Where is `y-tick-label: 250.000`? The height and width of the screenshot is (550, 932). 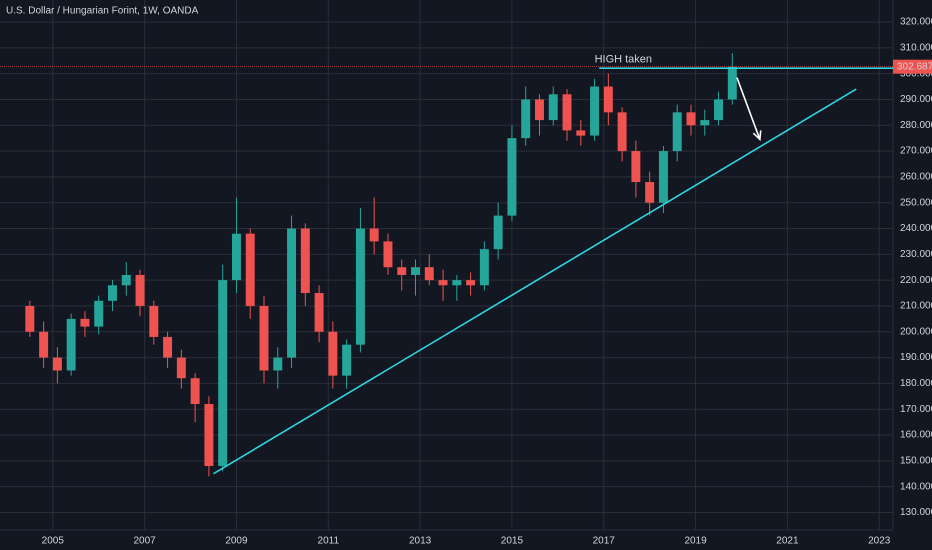 y-tick-label: 250.000 is located at coordinates (916, 202).